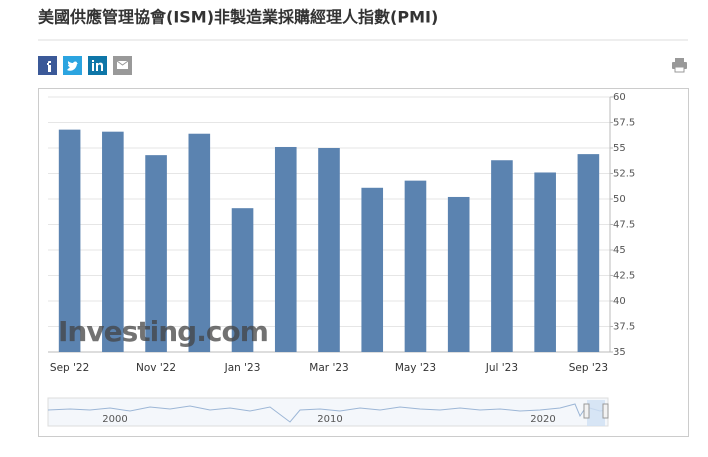 This screenshot has height=457, width=708. I want to click on email-flap, so click(122, 63).